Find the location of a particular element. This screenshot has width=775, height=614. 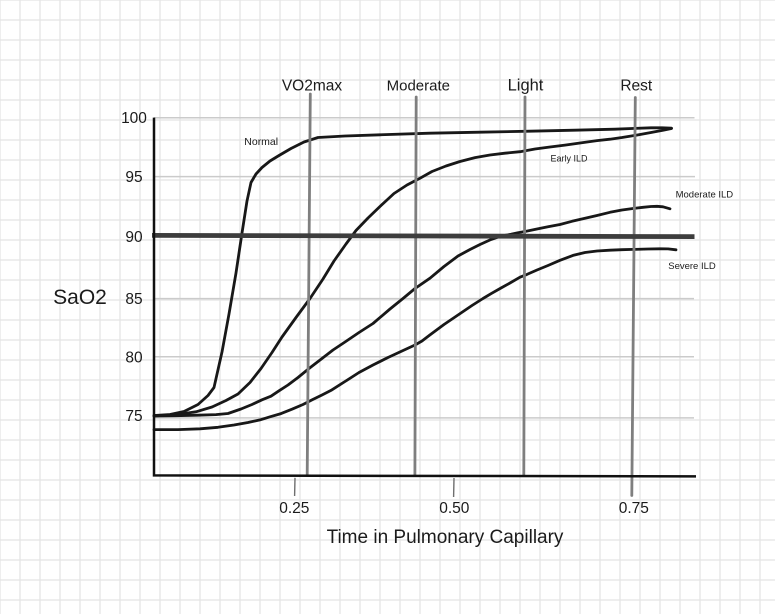

svg-text: Early ILD is located at coordinates (569, 159).